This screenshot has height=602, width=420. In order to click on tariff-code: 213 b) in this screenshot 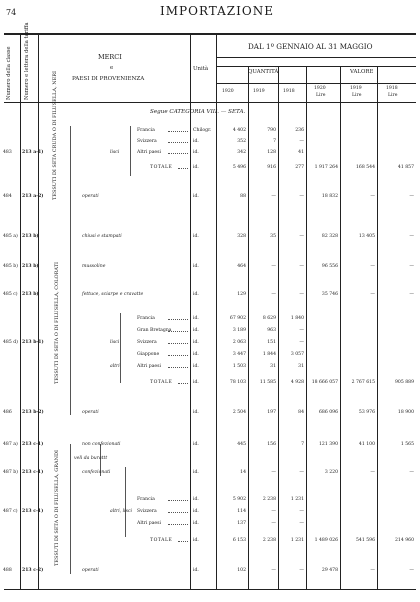, I will do `click(30, 294)`.